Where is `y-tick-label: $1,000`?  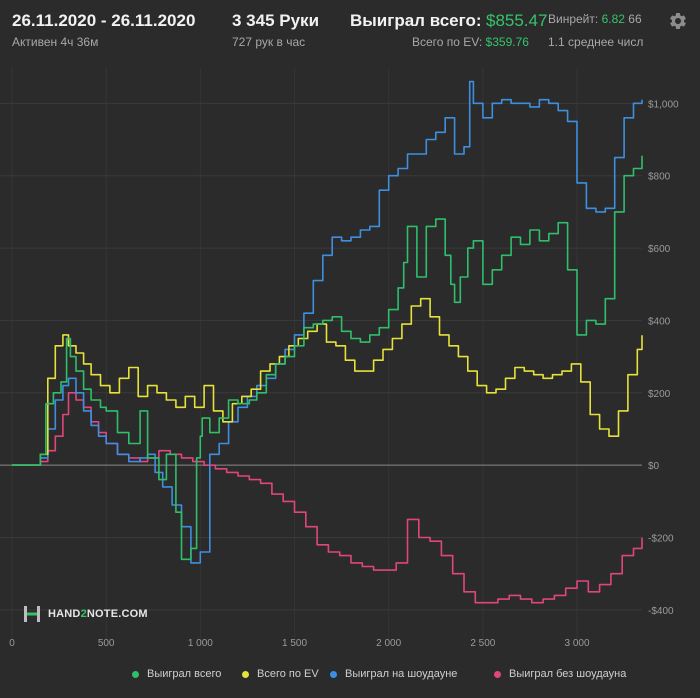
y-tick-label: $1,000 is located at coordinates (663, 104).